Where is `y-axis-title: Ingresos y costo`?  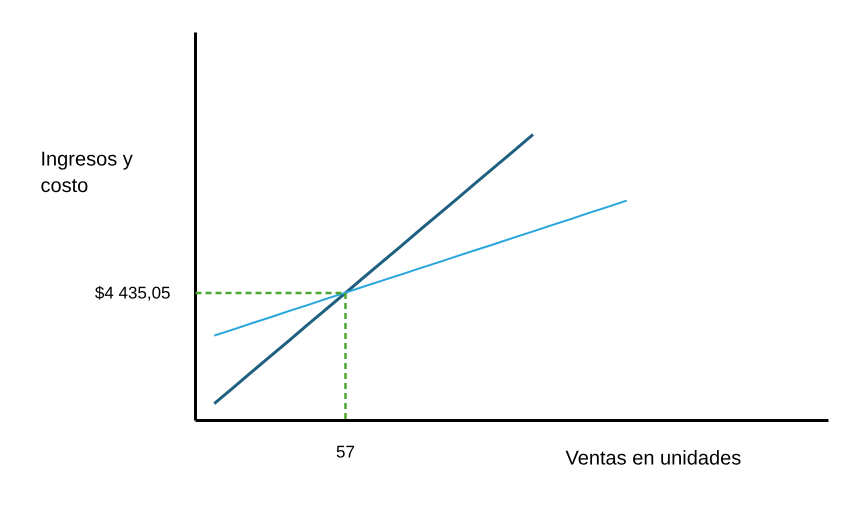 y-axis-title: Ingresos y costo is located at coordinates (86, 172).